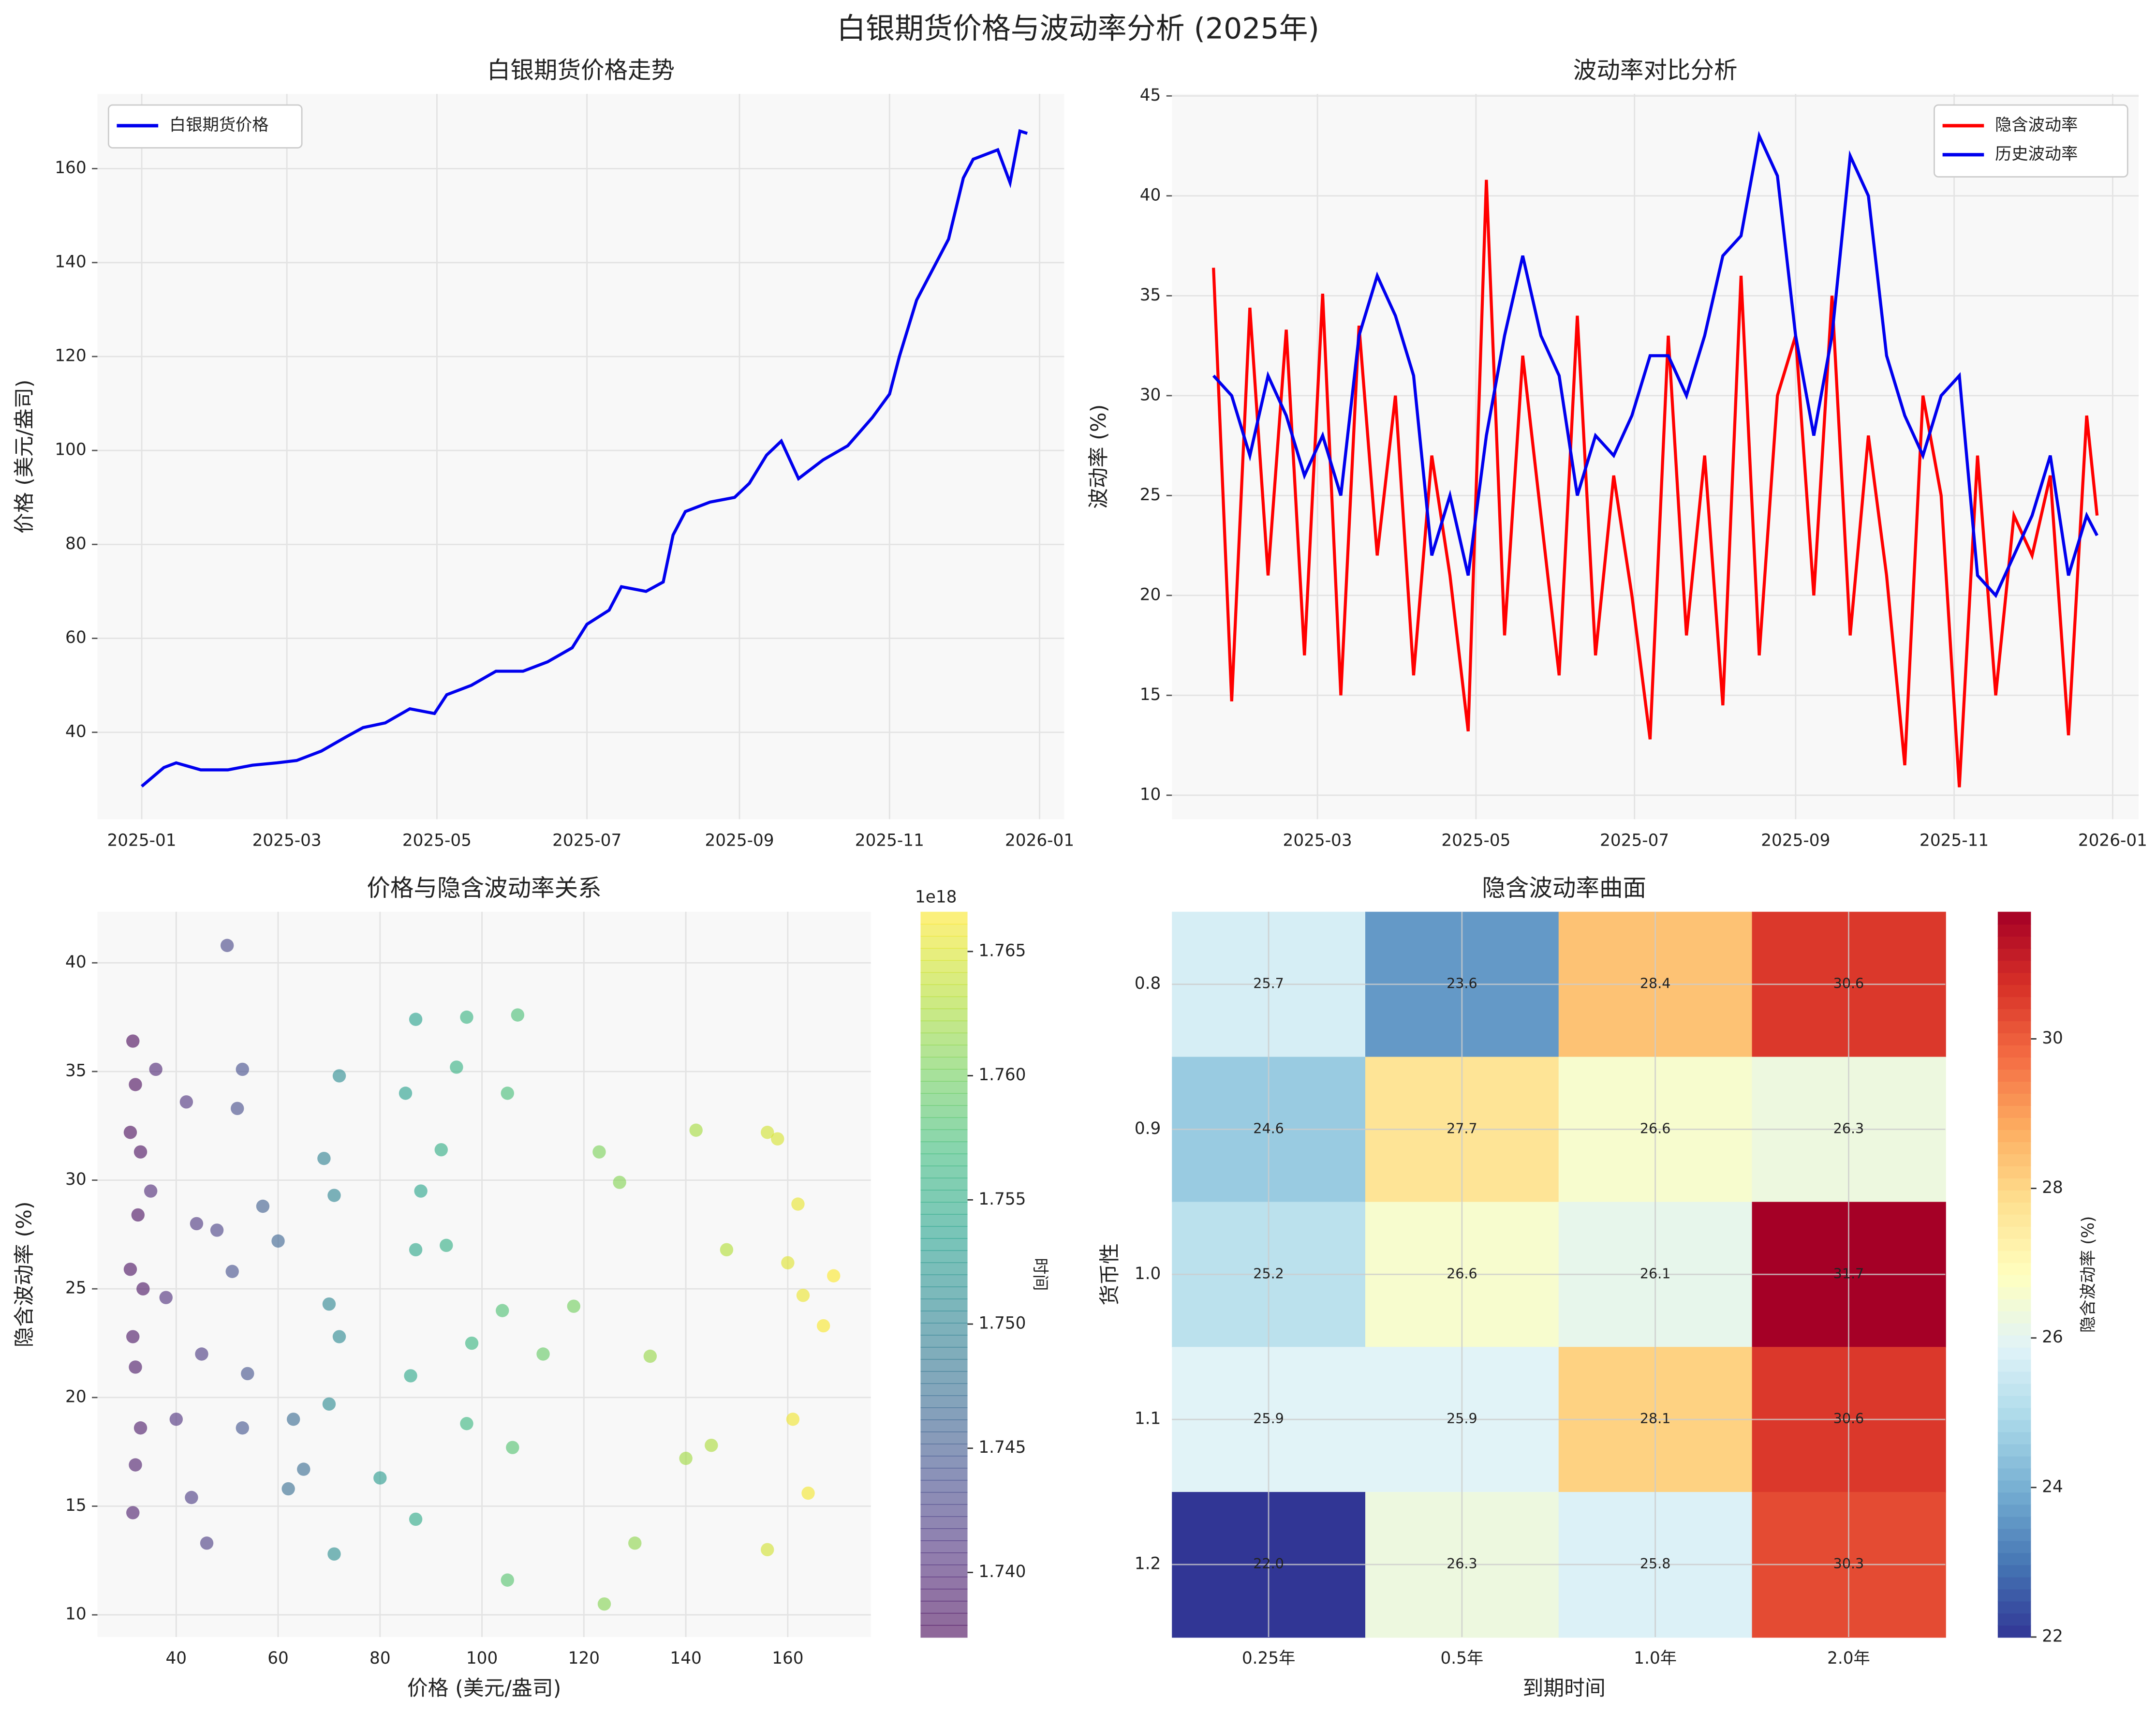  What do you see at coordinates (1269, 1659) in the screenshot?
I see `x-tick-label: 0.25年` at bounding box center [1269, 1659].